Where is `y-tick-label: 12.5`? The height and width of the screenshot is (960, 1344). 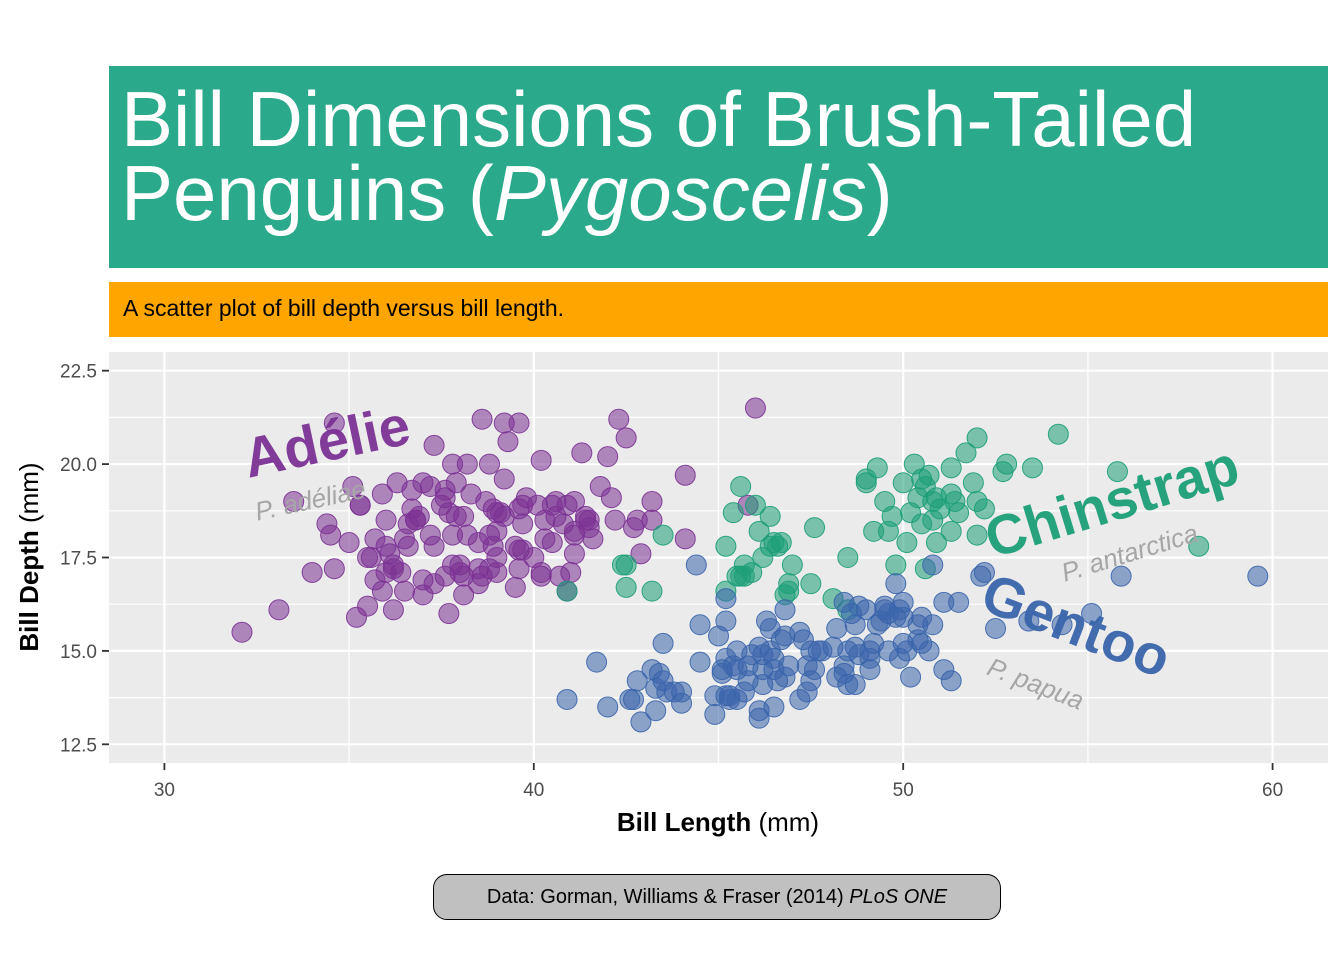
y-tick-label: 12.5 is located at coordinates (78, 745).